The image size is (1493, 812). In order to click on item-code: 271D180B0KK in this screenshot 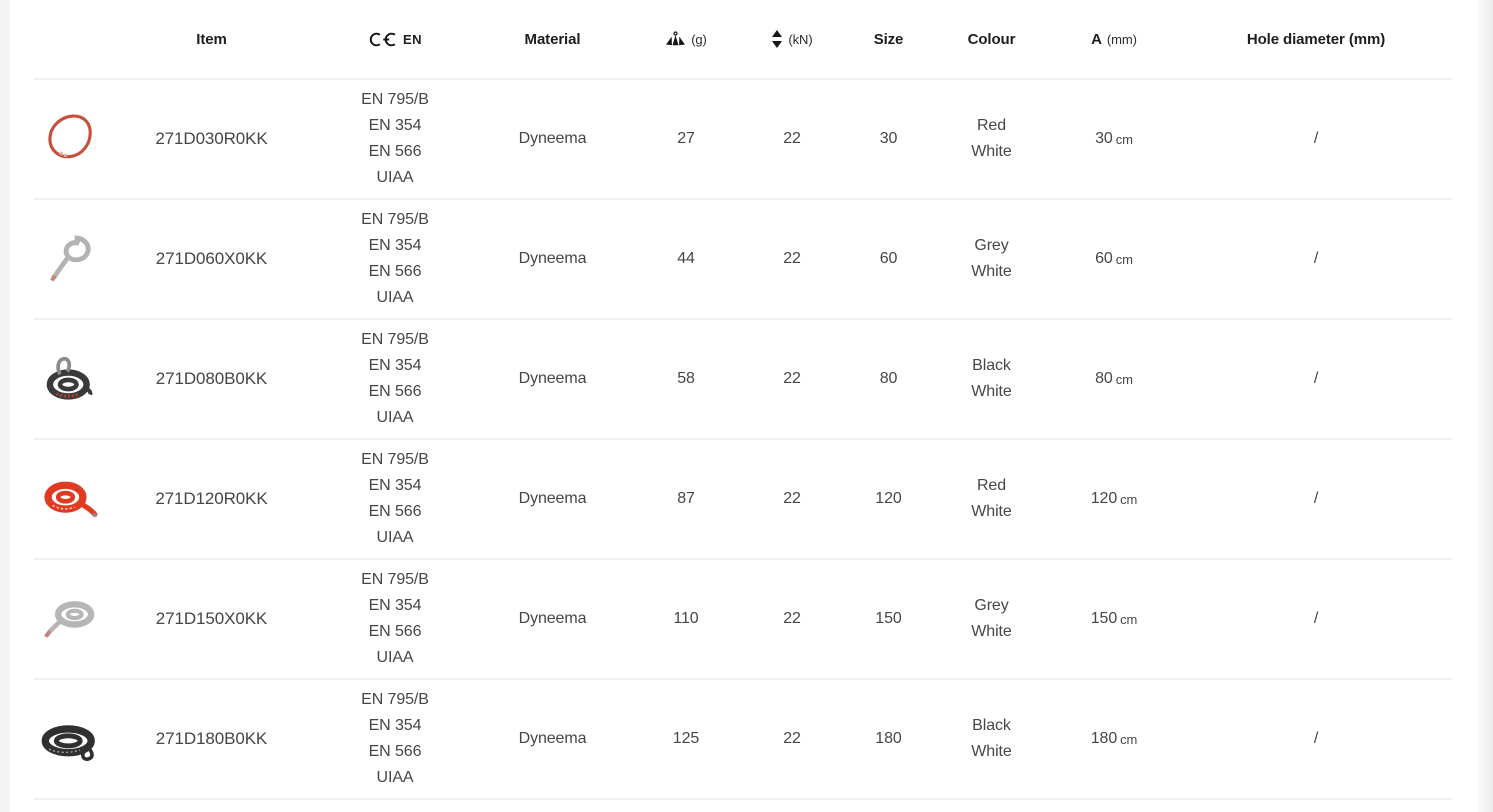, I will do `click(211, 738)`.